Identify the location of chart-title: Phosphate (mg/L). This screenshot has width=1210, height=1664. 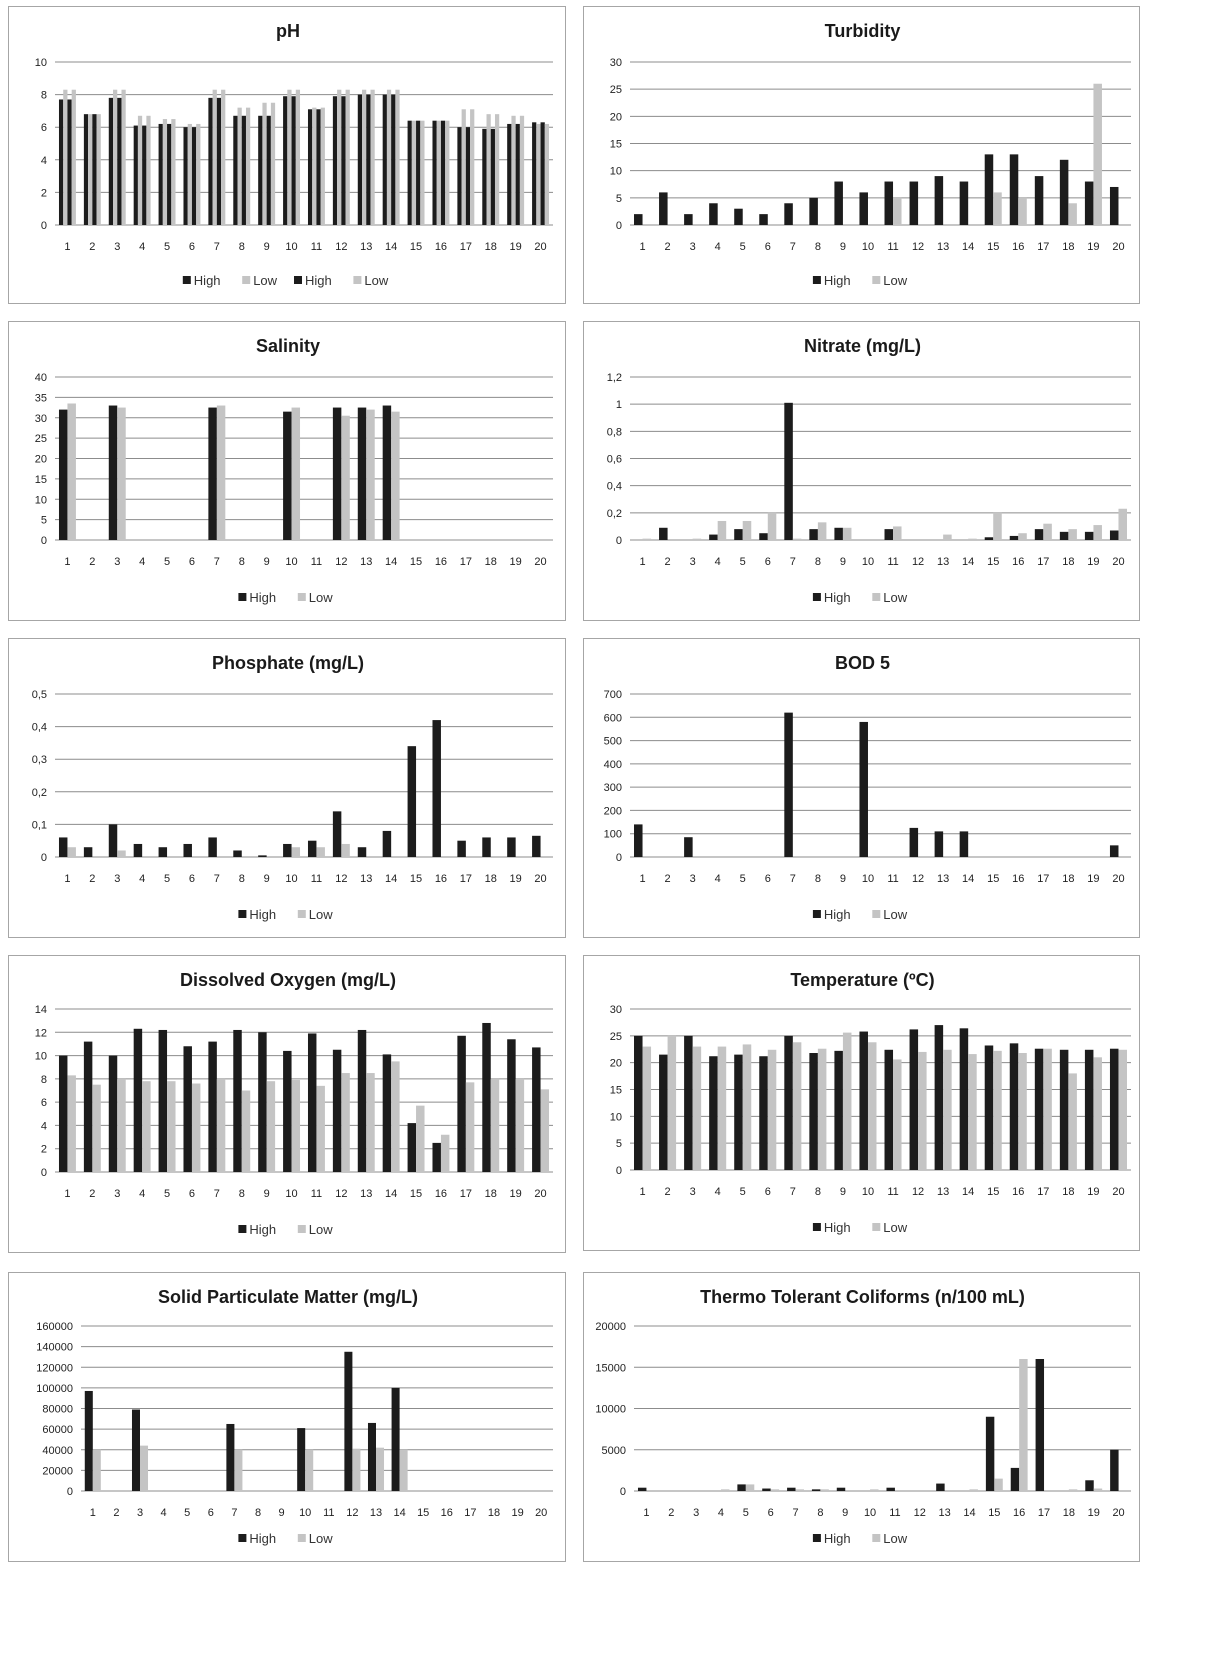
(288, 663).